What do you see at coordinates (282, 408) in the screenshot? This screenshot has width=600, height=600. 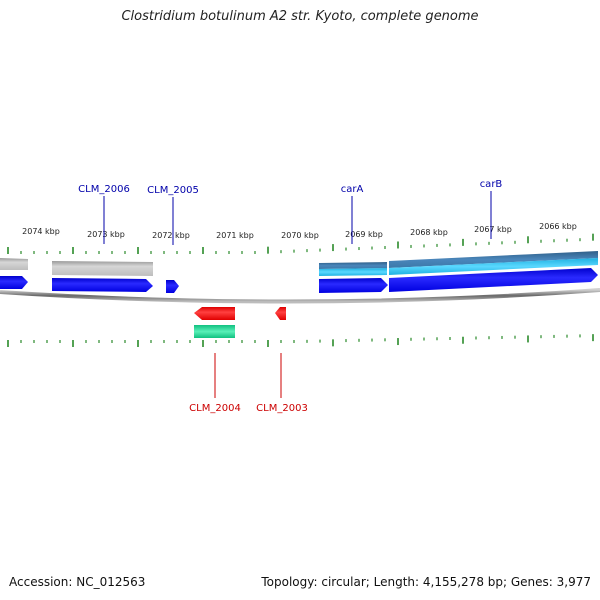 I see `gene-label-clm-2003: CLM_2003` at bounding box center [282, 408].